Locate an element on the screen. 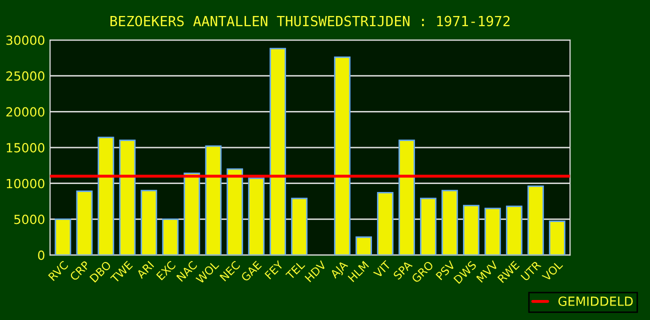 This screenshot has width=650, height=320. x-tick-label: UTR is located at coordinates (531, 271).